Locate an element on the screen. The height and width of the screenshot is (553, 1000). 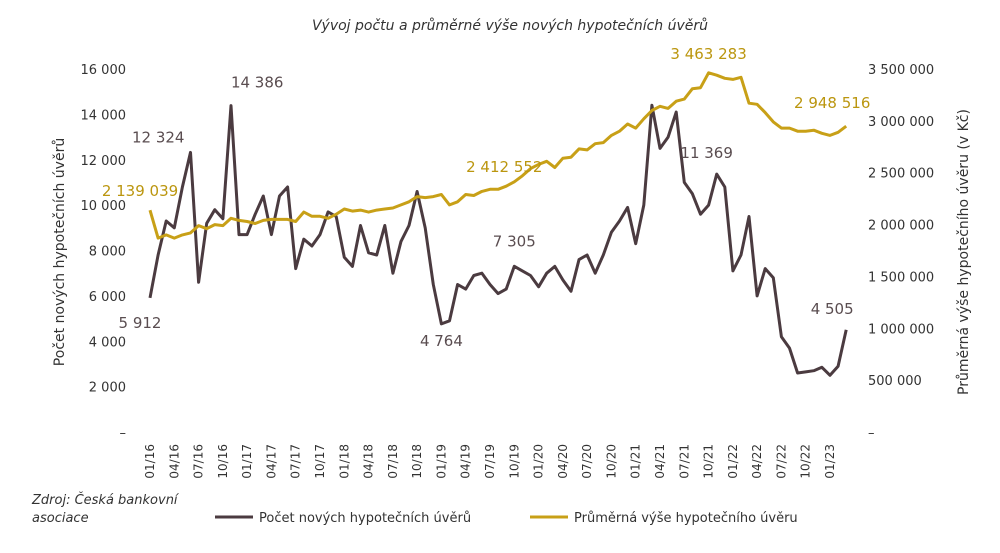
x-tick-label: 10/17 is located at coordinates (320, 461).